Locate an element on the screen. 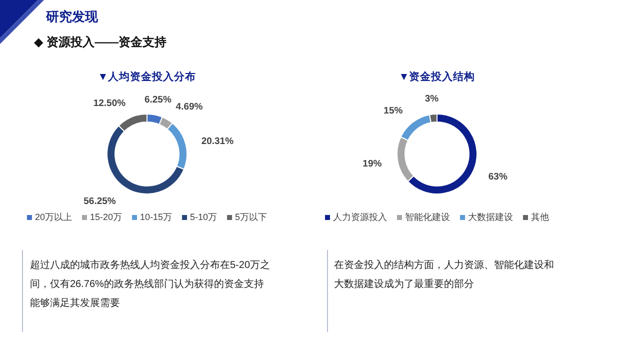 The image size is (633, 356). legend-label: 5-10万 is located at coordinates (204, 217).